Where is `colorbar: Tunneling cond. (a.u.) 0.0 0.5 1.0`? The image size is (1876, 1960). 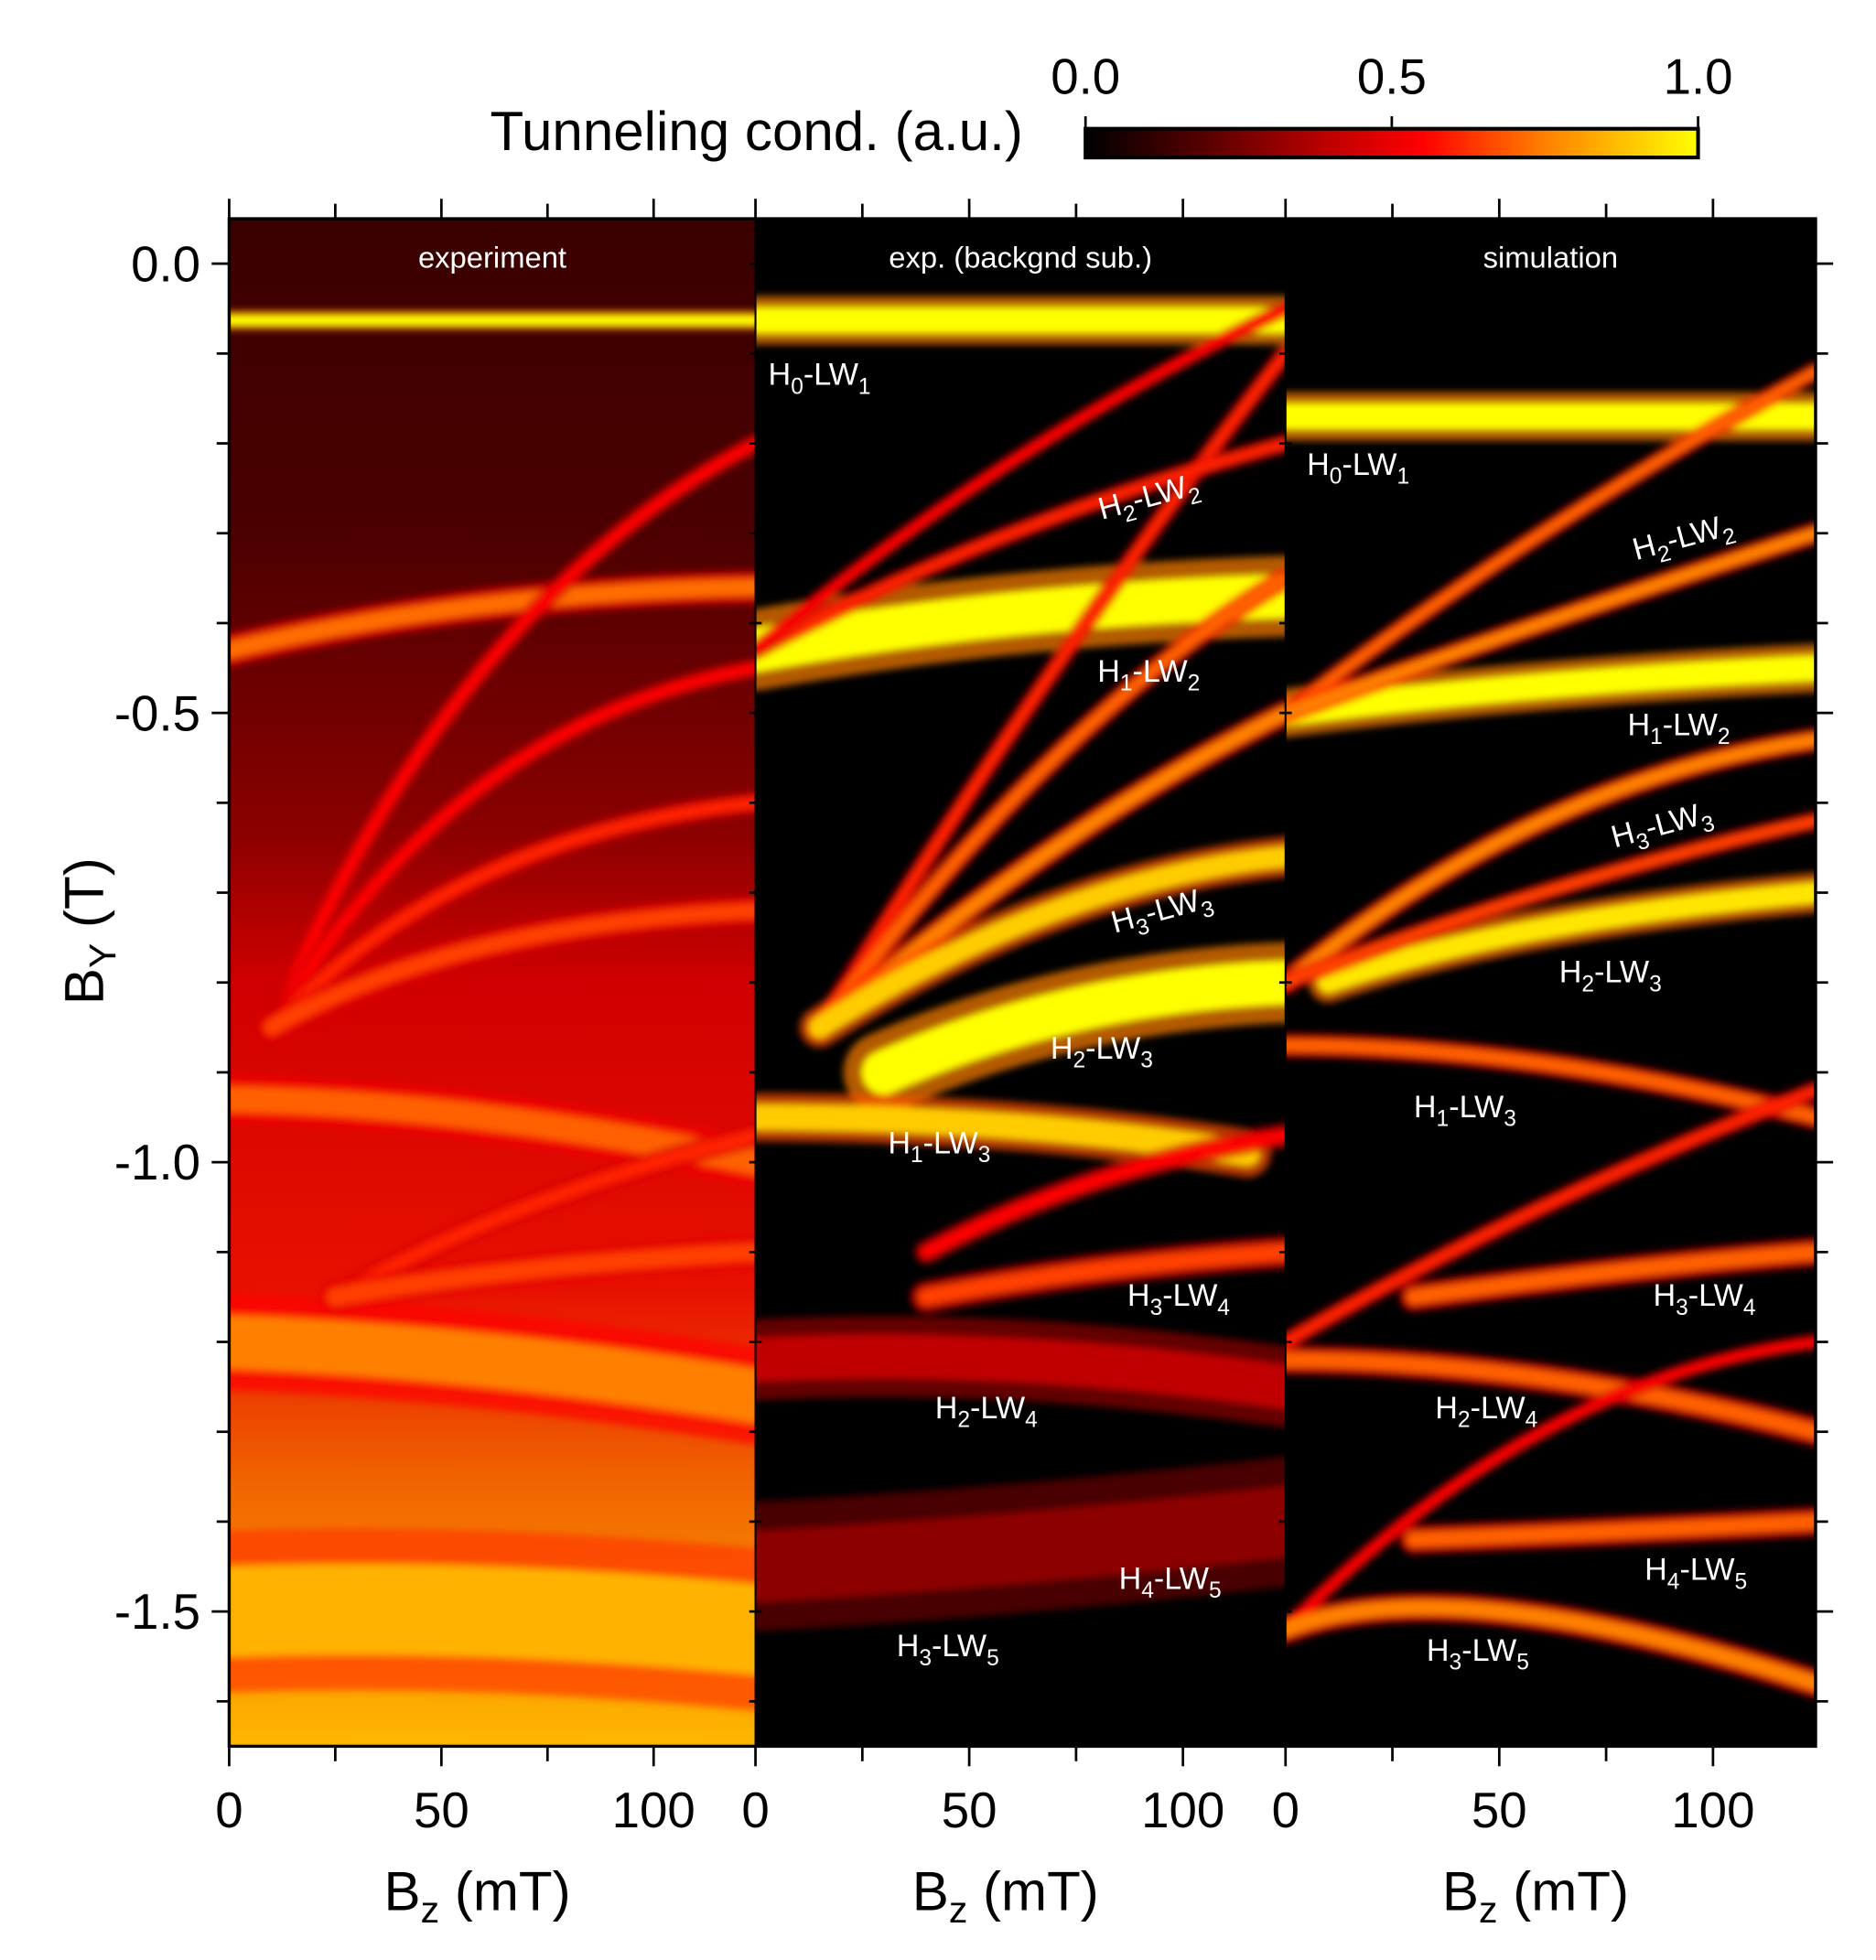
colorbar: Tunneling cond. (a.u.) 0.0 0.5 1.0 is located at coordinates (1112, 104).